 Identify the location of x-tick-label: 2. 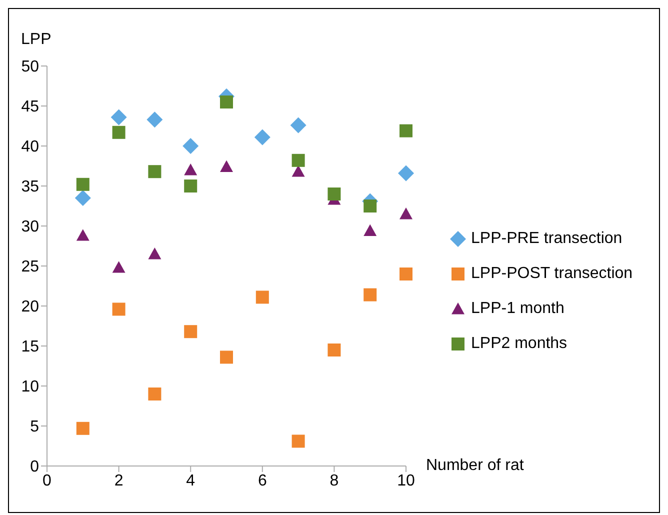
(119, 481).